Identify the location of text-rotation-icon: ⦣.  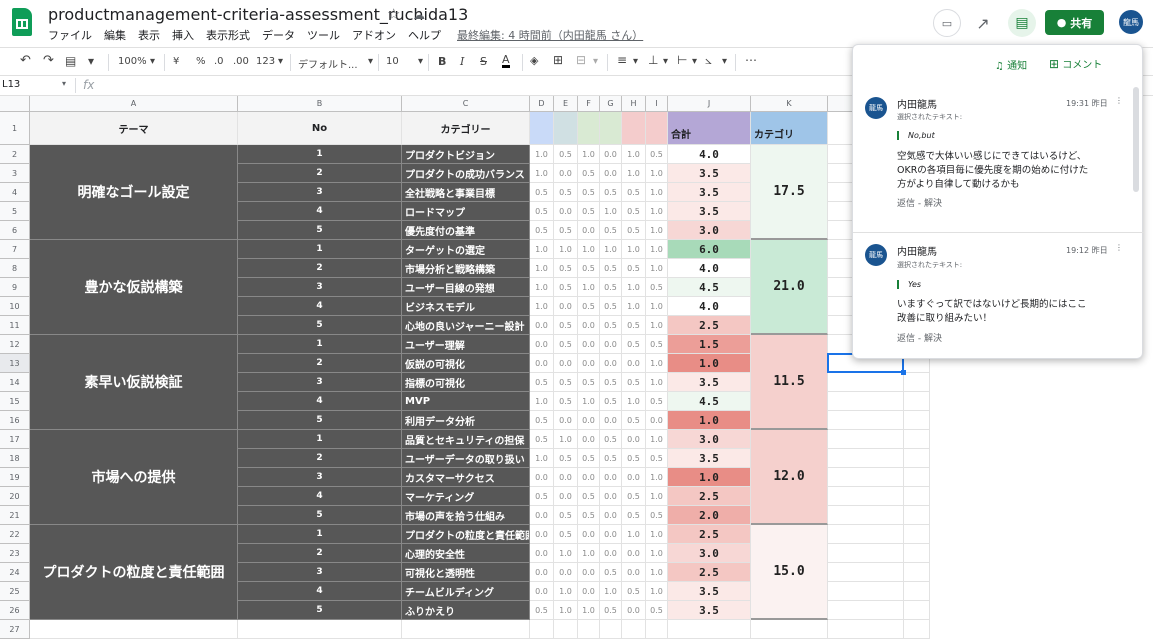
(708, 60).